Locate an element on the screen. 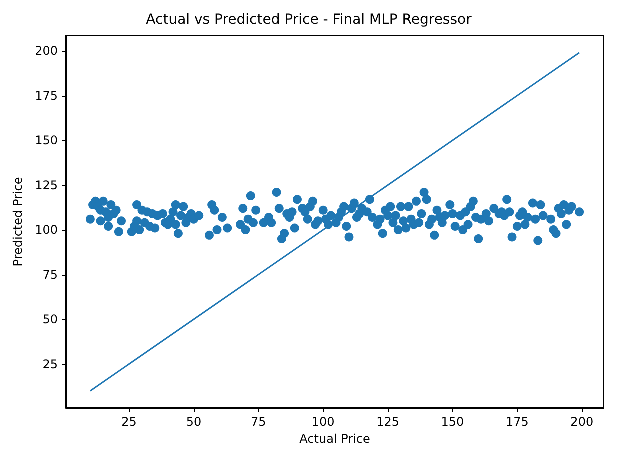  y-axis-title: Predicted Price is located at coordinates (18, 222).